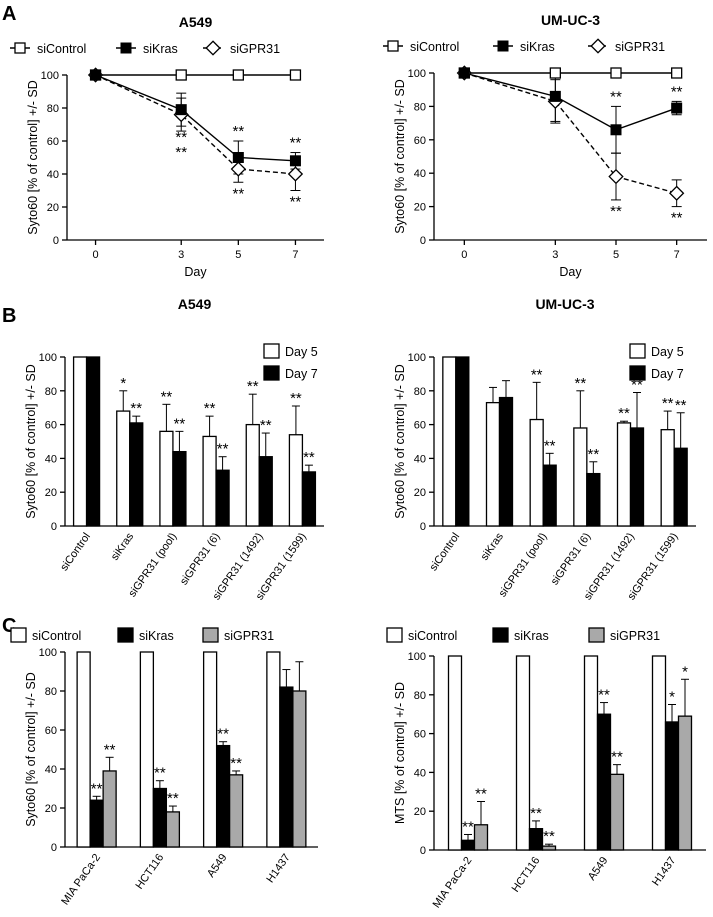  What do you see at coordinates (598, 869) in the screenshot?
I see `x-tick-label: A549` at bounding box center [598, 869].